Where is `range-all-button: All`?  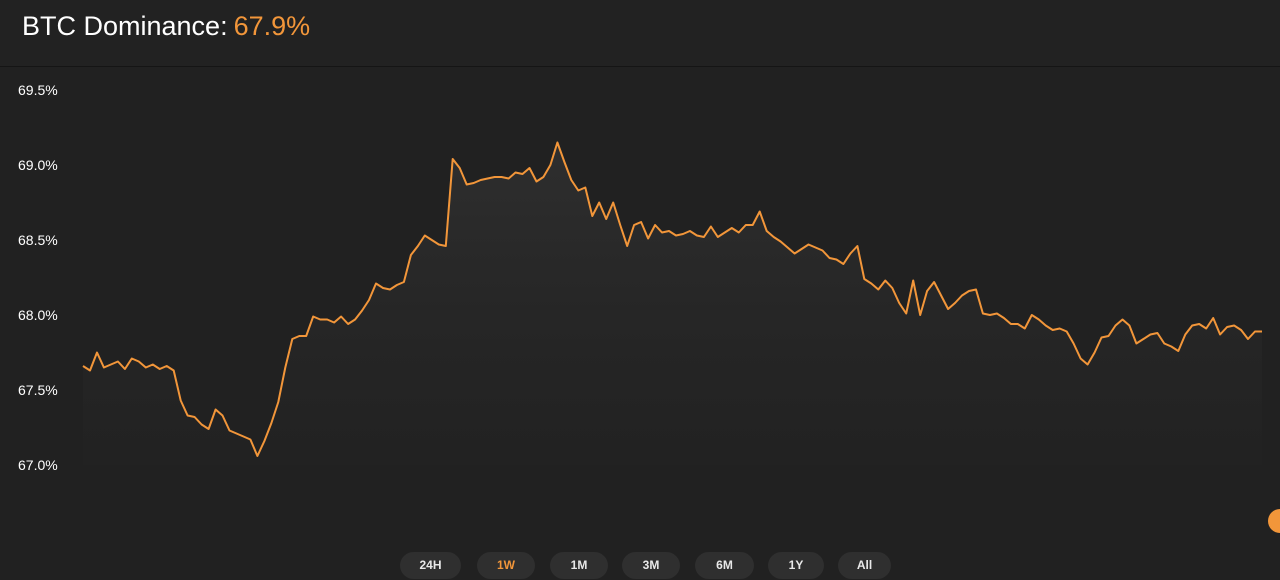 range-all-button: All is located at coordinates (864, 565).